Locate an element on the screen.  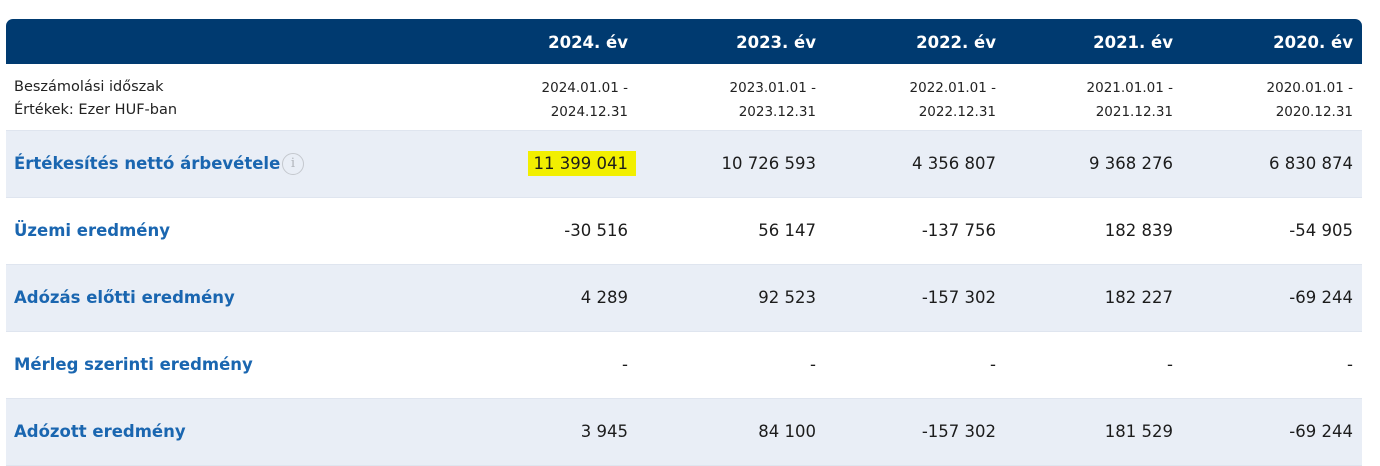
value-cell-2020: -54 905 is located at coordinates (1321, 230).